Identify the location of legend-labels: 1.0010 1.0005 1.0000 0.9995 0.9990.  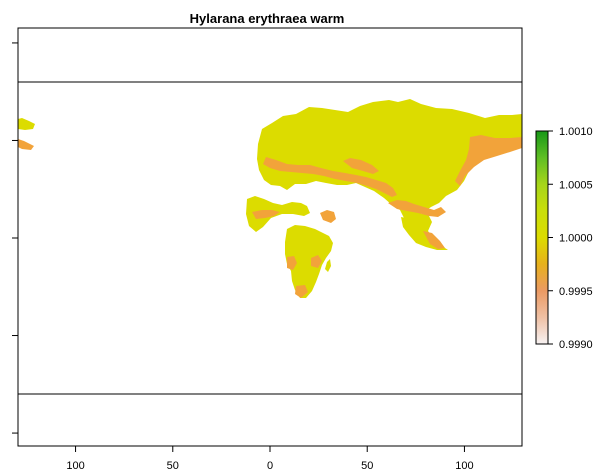
(576, 238).